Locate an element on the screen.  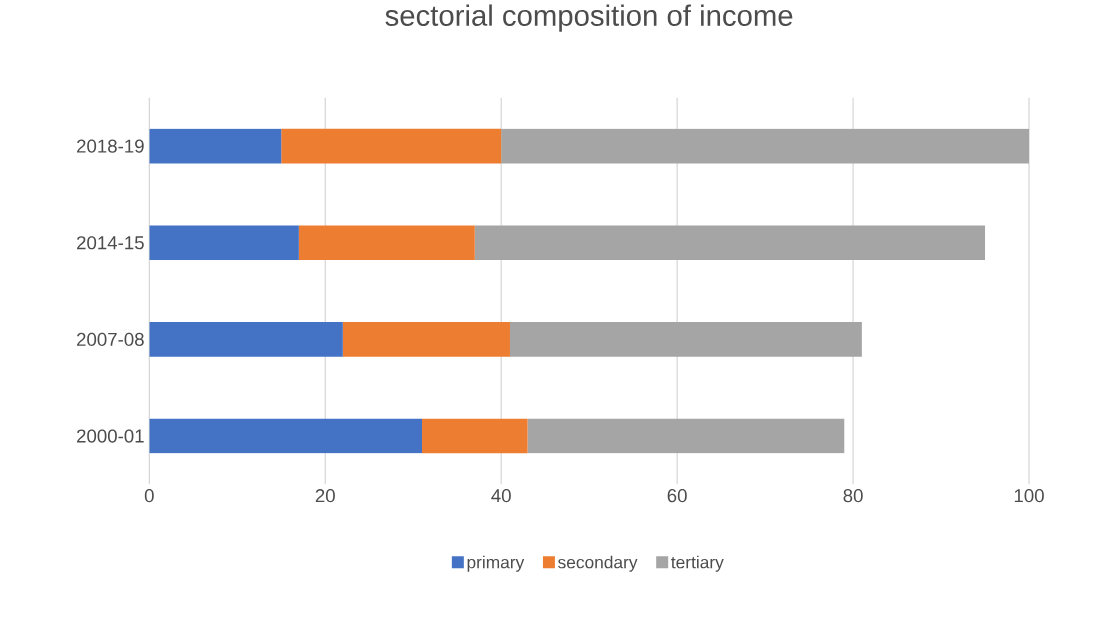
x-tick-label: 40 is located at coordinates (501, 496).